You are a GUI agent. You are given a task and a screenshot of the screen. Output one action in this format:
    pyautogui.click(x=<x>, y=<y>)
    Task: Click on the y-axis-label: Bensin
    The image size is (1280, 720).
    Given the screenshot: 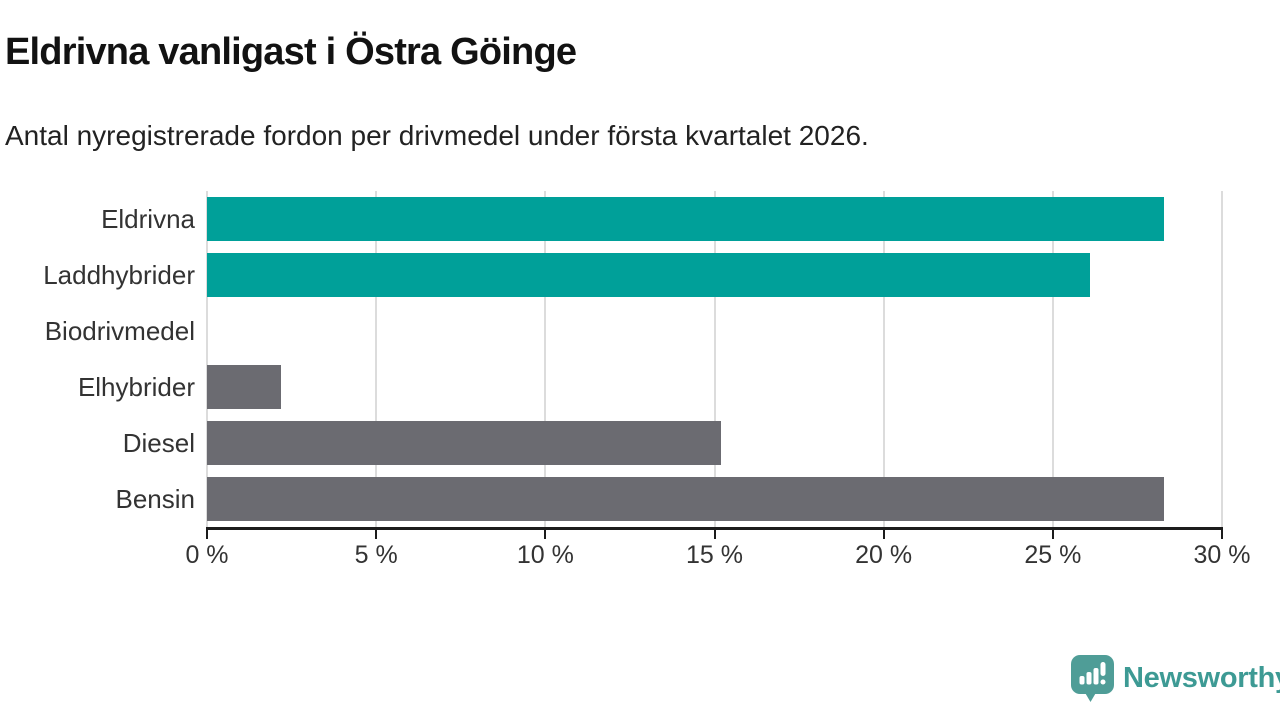 What is the action you would take?
    pyautogui.click(x=155, y=498)
    